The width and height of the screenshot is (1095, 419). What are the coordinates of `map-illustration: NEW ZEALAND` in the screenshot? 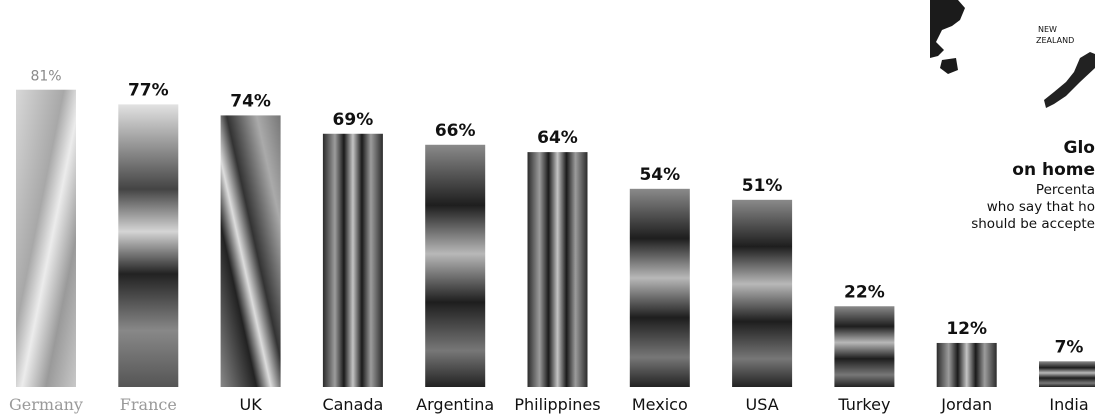 It's located at (1012, 54).